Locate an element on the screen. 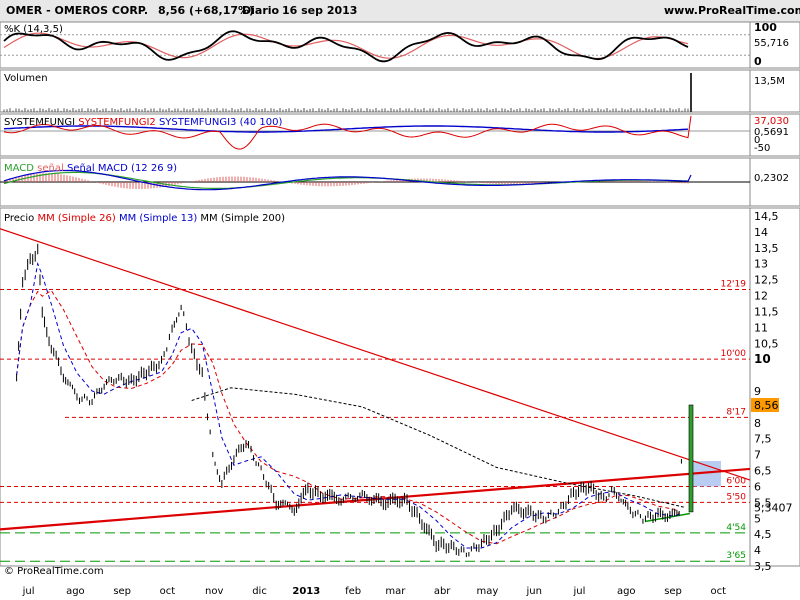 This screenshot has width=800, height=600. price-tick-label: 14 is located at coordinates (761, 232).